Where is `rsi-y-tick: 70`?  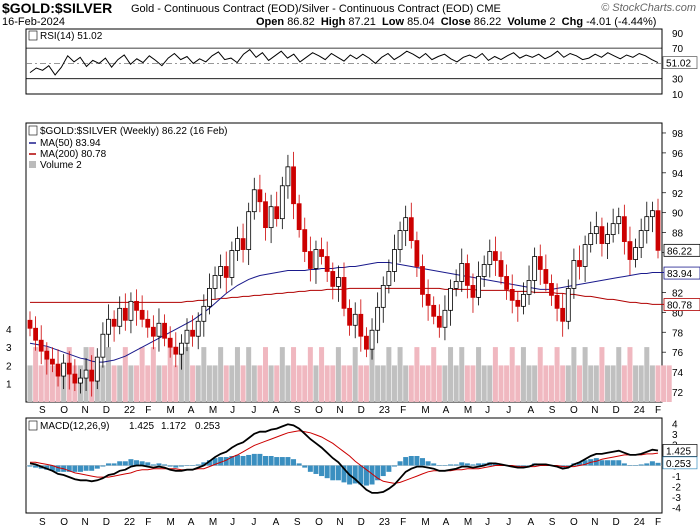
rsi-y-tick: 70 is located at coordinates (678, 49).